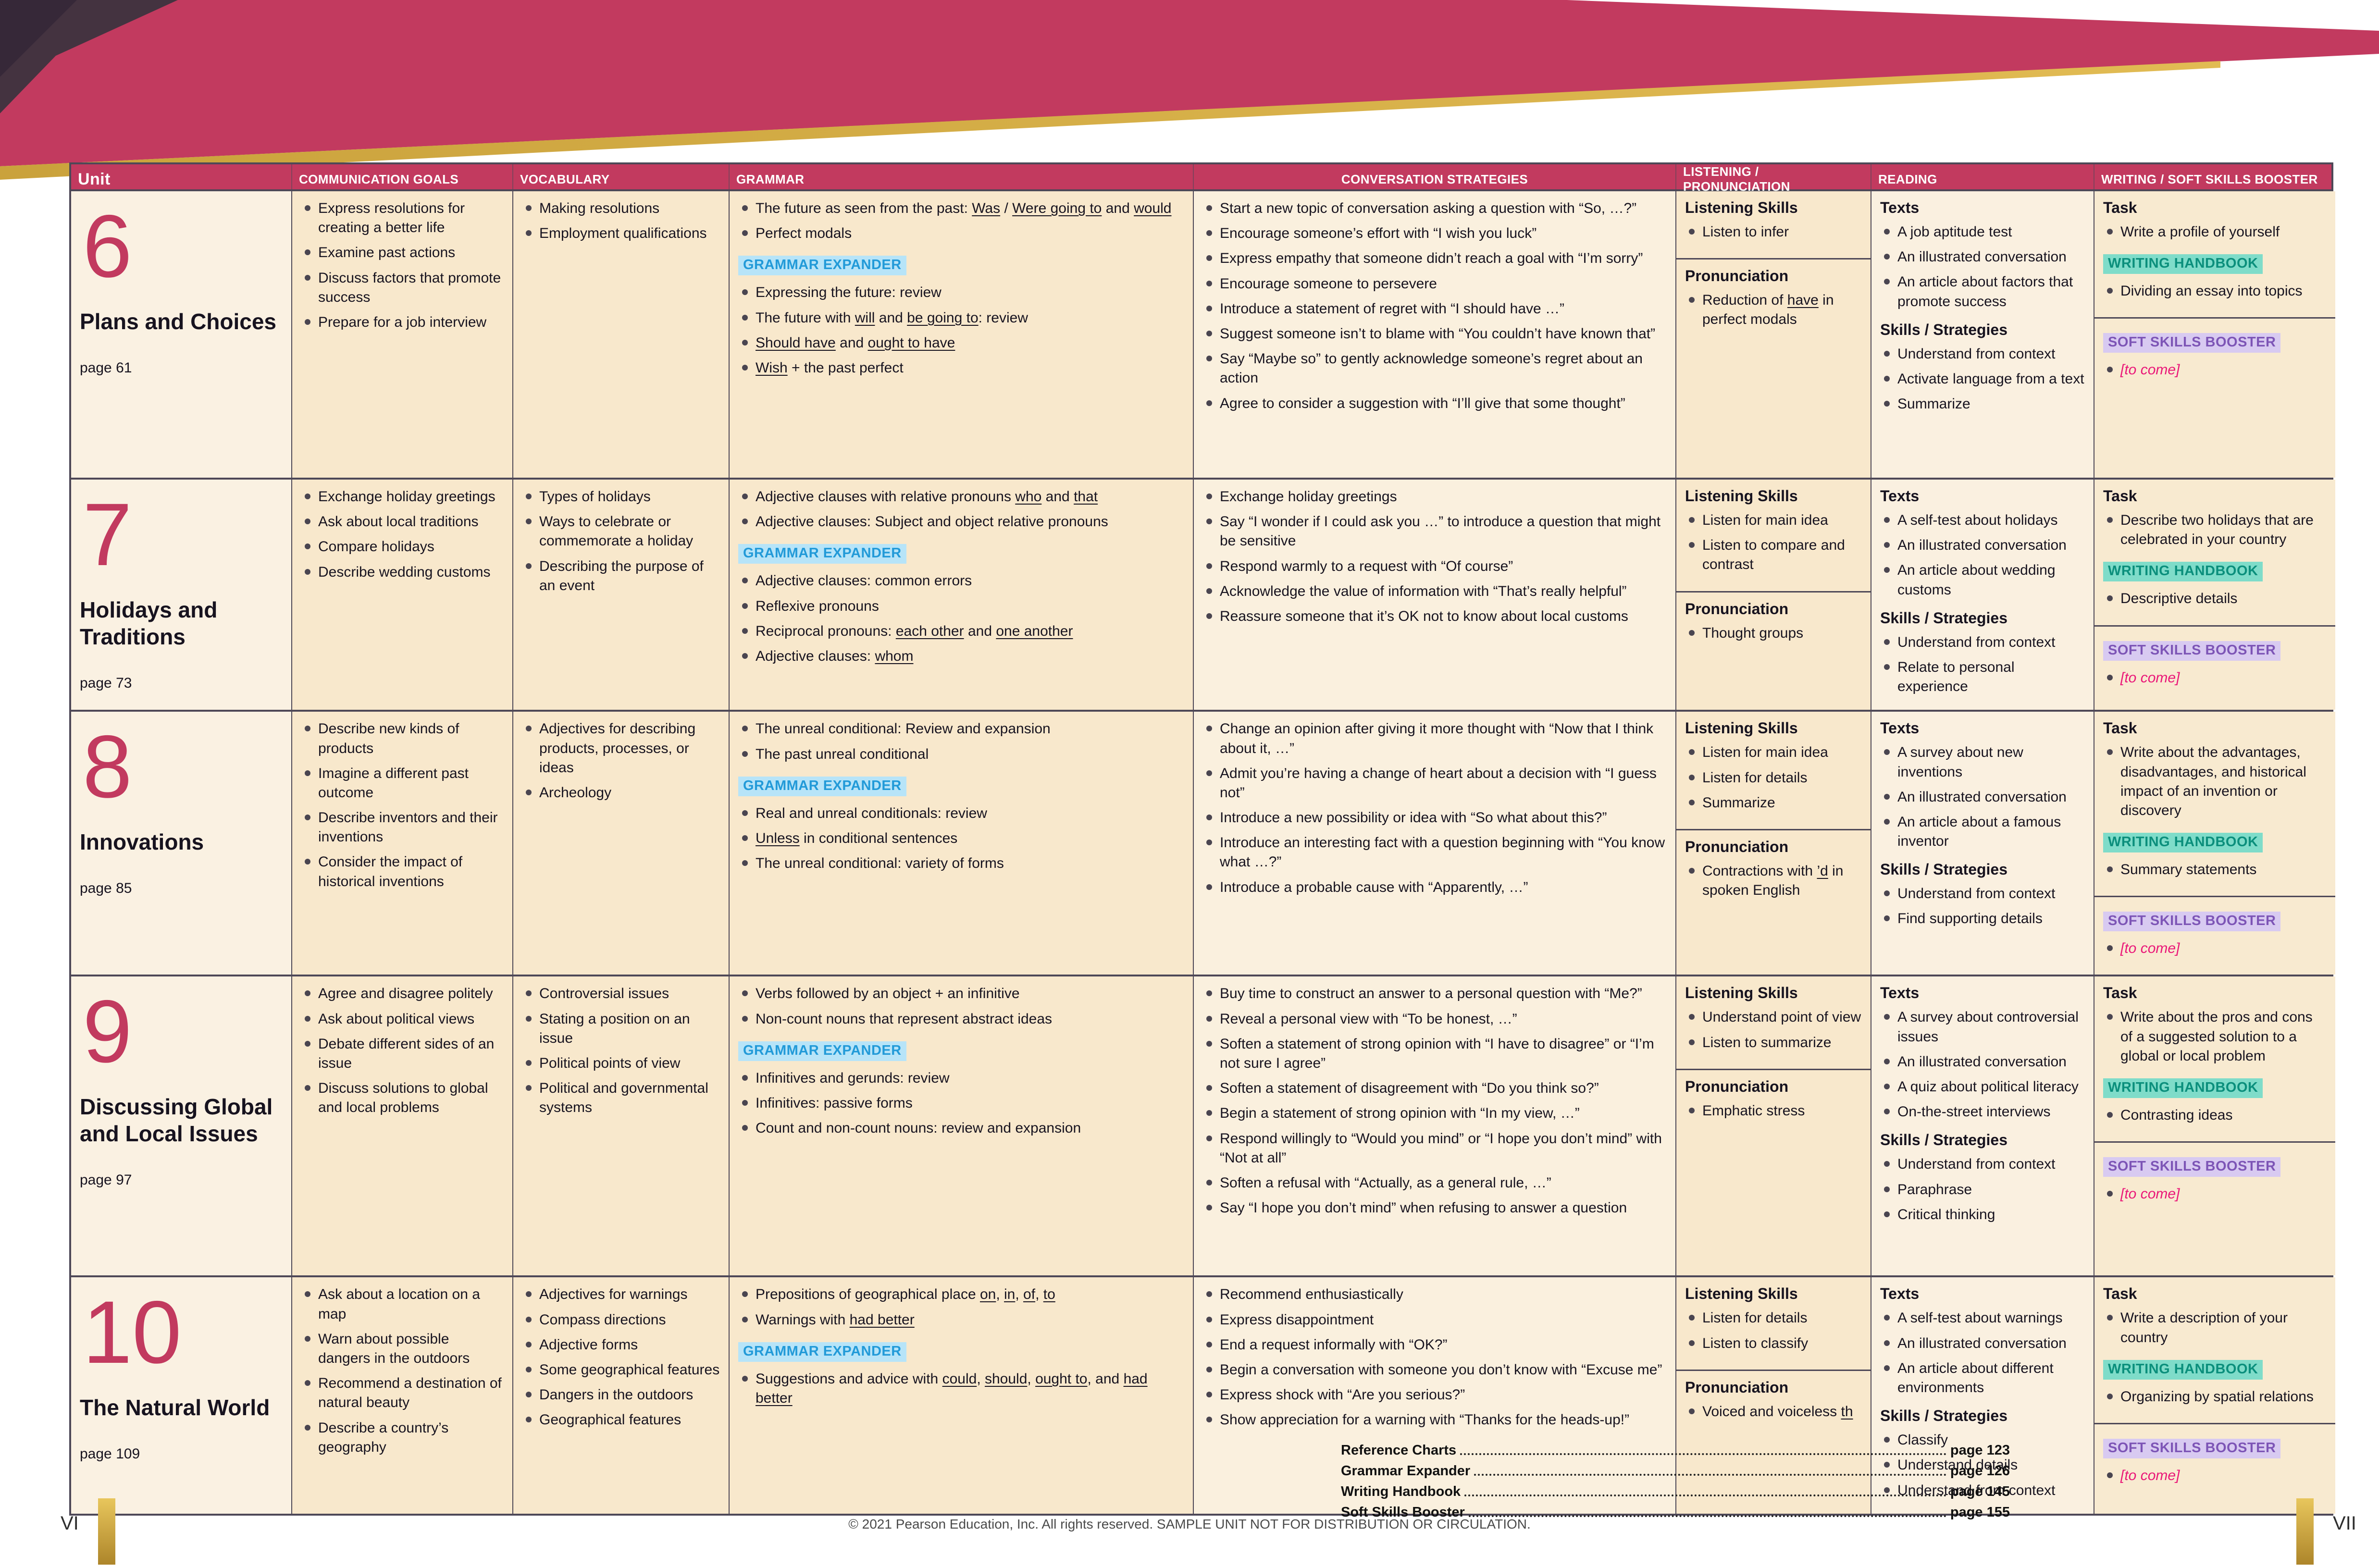 The image size is (2379, 1568). What do you see at coordinates (1705, 1495) in the screenshot?
I see `dotted-leader` at bounding box center [1705, 1495].